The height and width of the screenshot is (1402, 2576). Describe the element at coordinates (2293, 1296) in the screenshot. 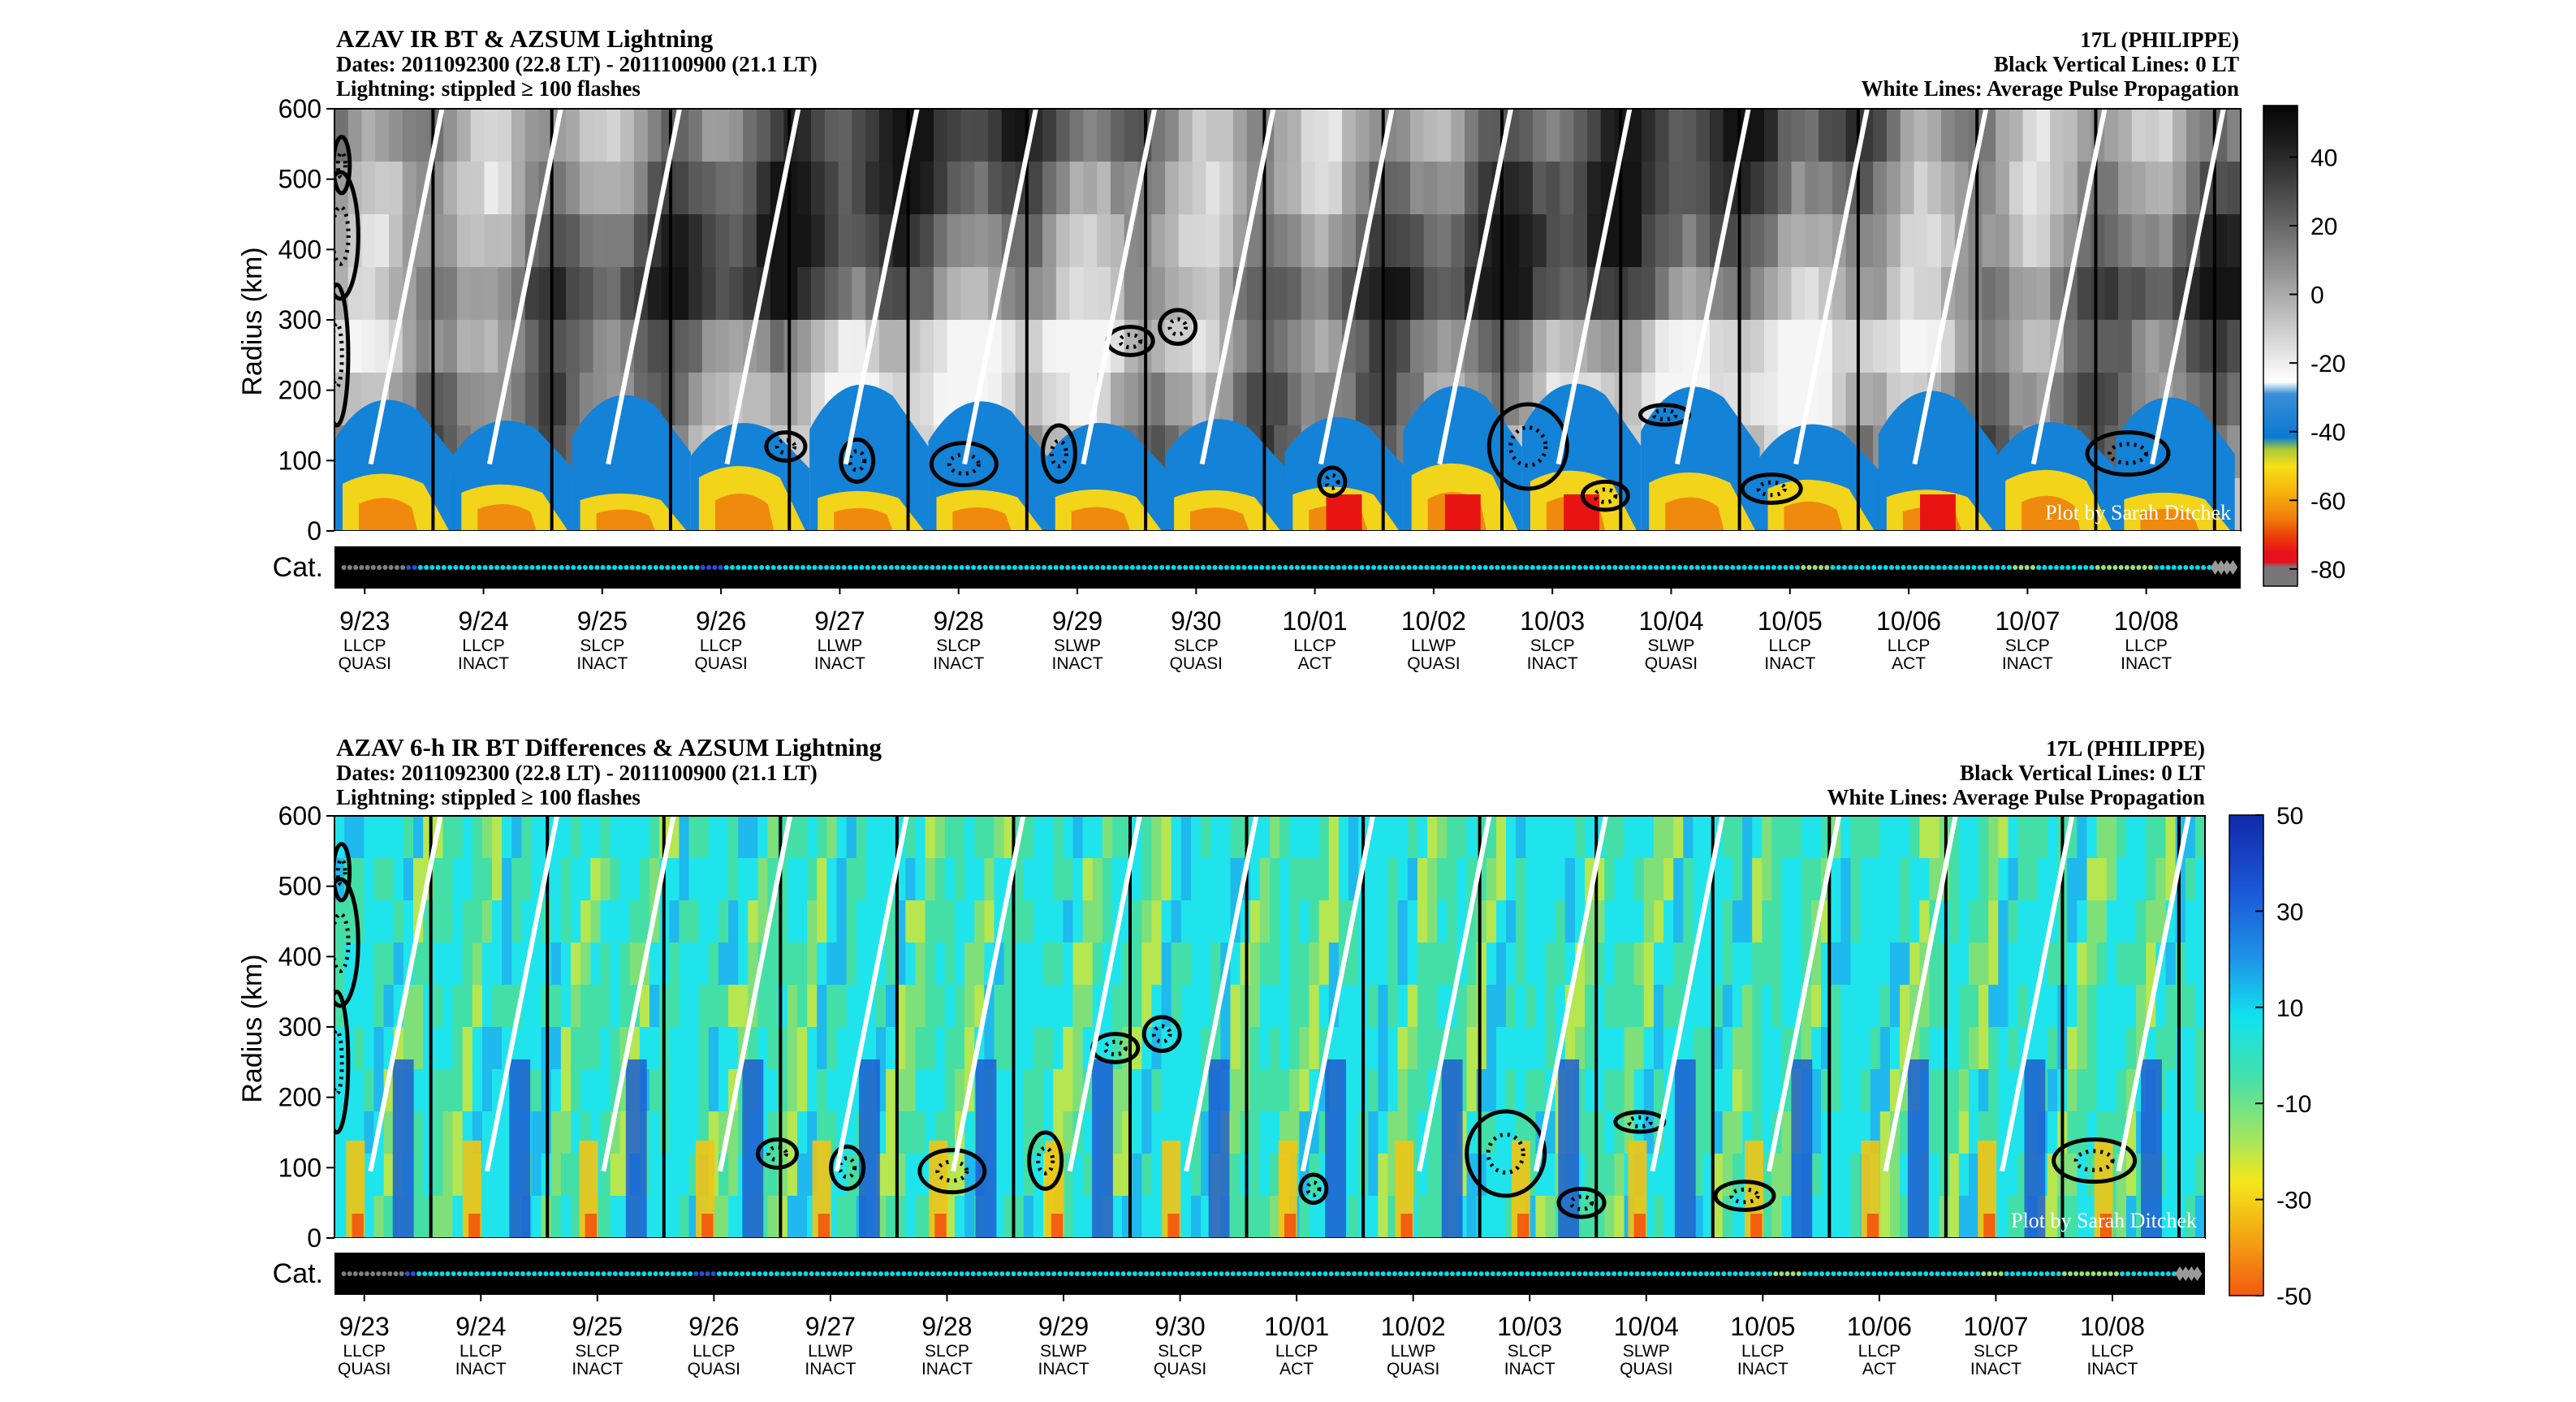

I see `colorbar-tick-label: -50` at that location.